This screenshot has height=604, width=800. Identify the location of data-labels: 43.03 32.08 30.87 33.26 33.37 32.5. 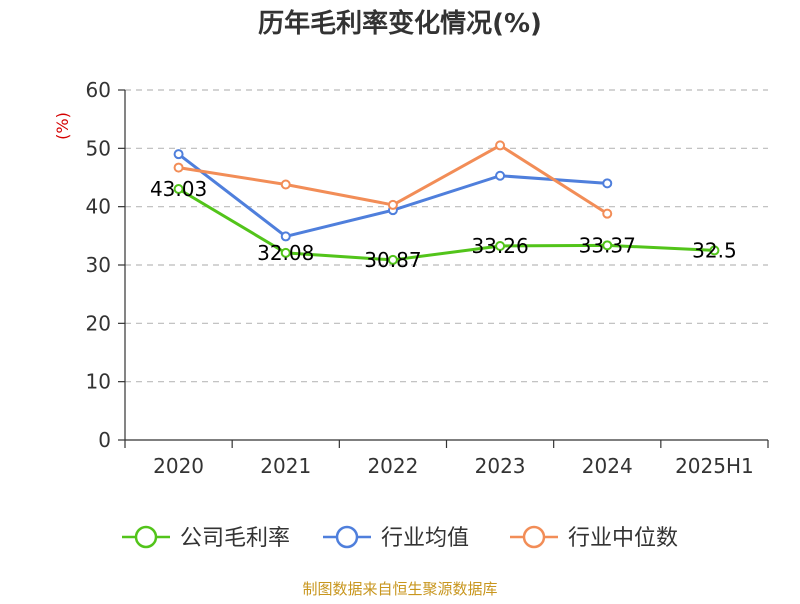
(443, 224).